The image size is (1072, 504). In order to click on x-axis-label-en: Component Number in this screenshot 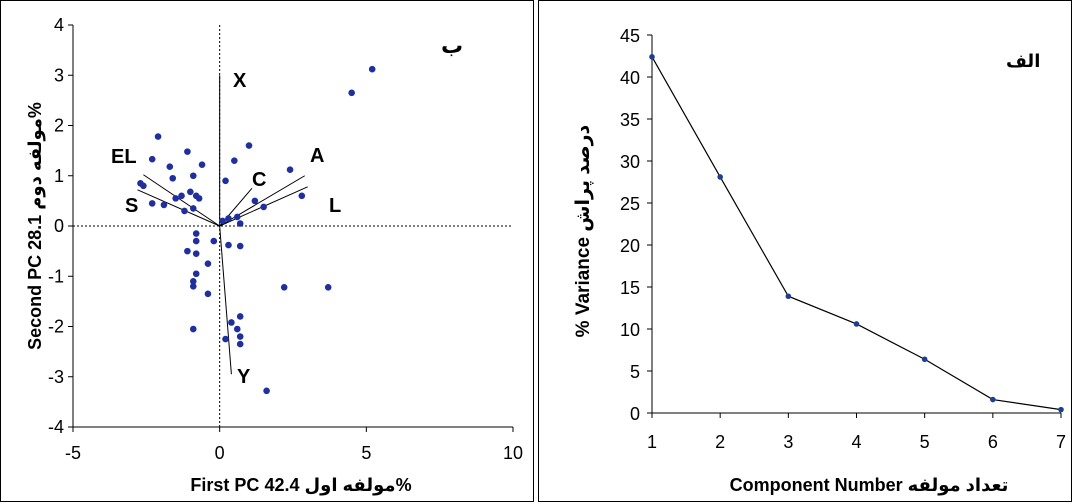, I will do `click(816, 485)`.